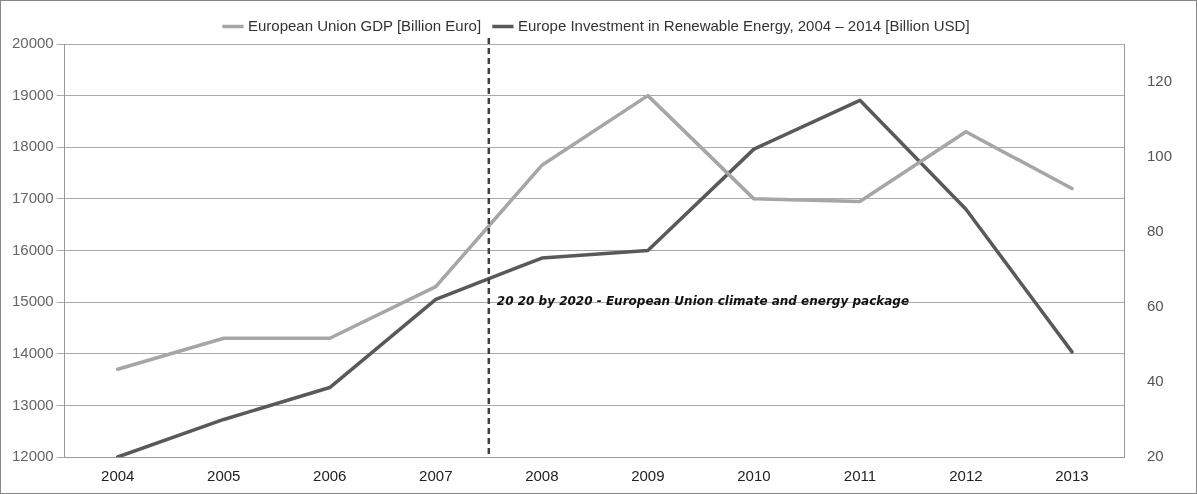 Image resolution: width=1197 pixels, height=494 pixels. I want to click on y2-tick-label: 20, so click(1155, 456).